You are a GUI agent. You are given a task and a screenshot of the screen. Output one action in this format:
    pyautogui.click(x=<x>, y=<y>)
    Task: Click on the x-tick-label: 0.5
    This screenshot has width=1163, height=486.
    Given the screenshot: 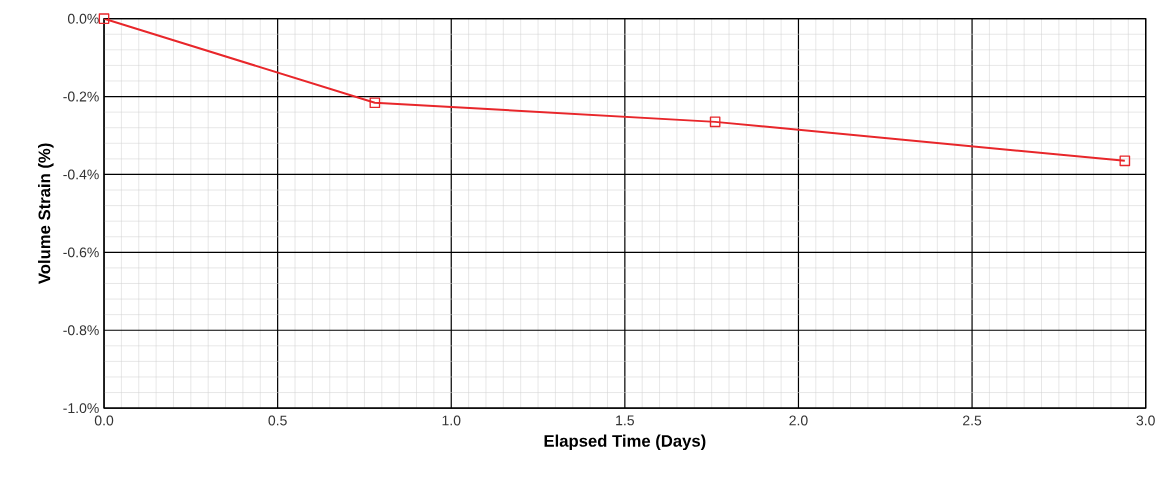 What is the action you would take?
    pyautogui.click(x=277, y=420)
    